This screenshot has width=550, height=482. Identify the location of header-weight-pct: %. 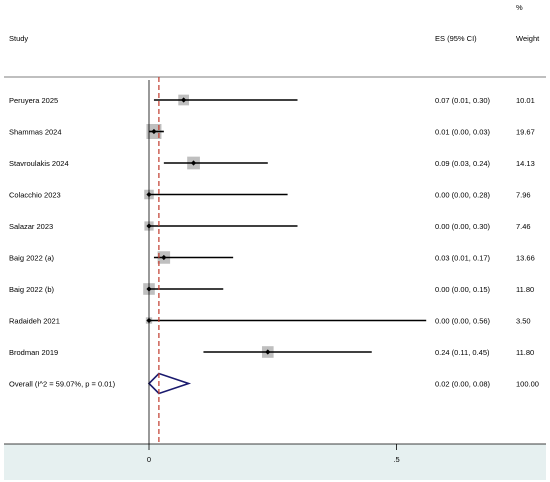
(519, 7).